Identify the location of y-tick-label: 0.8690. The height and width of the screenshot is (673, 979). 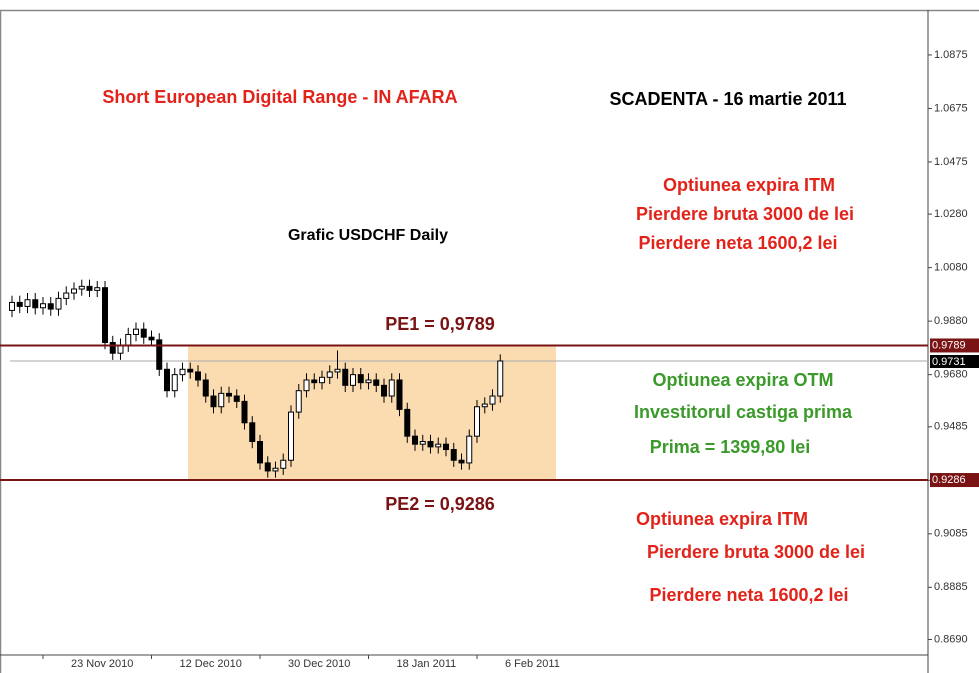
(951, 639).